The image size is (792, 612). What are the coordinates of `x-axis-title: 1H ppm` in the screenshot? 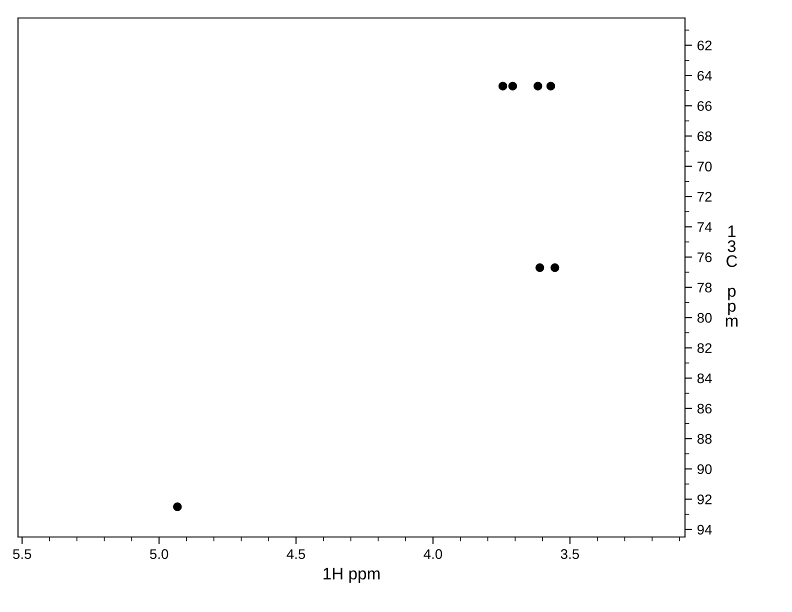 It's located at (352, 575).